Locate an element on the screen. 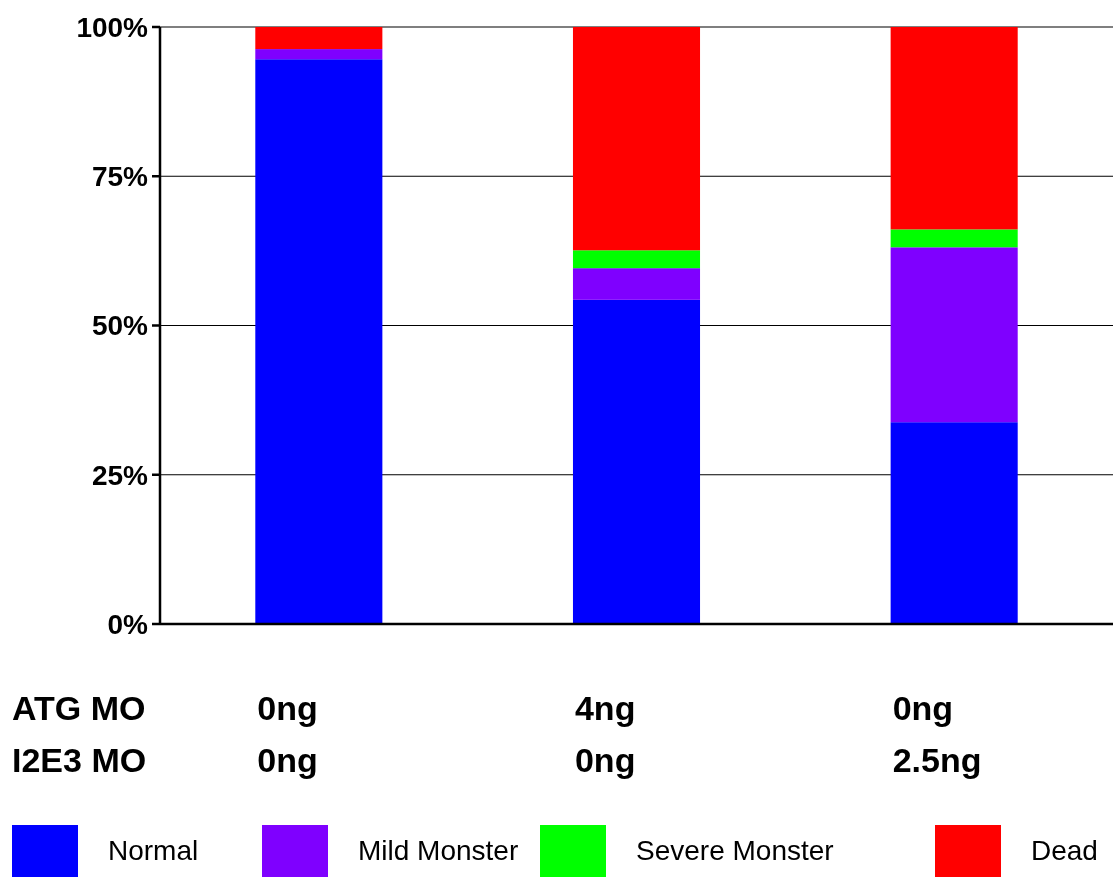  x-tick-label: 0ng 2.5ng is located at coordinates (937, 733).